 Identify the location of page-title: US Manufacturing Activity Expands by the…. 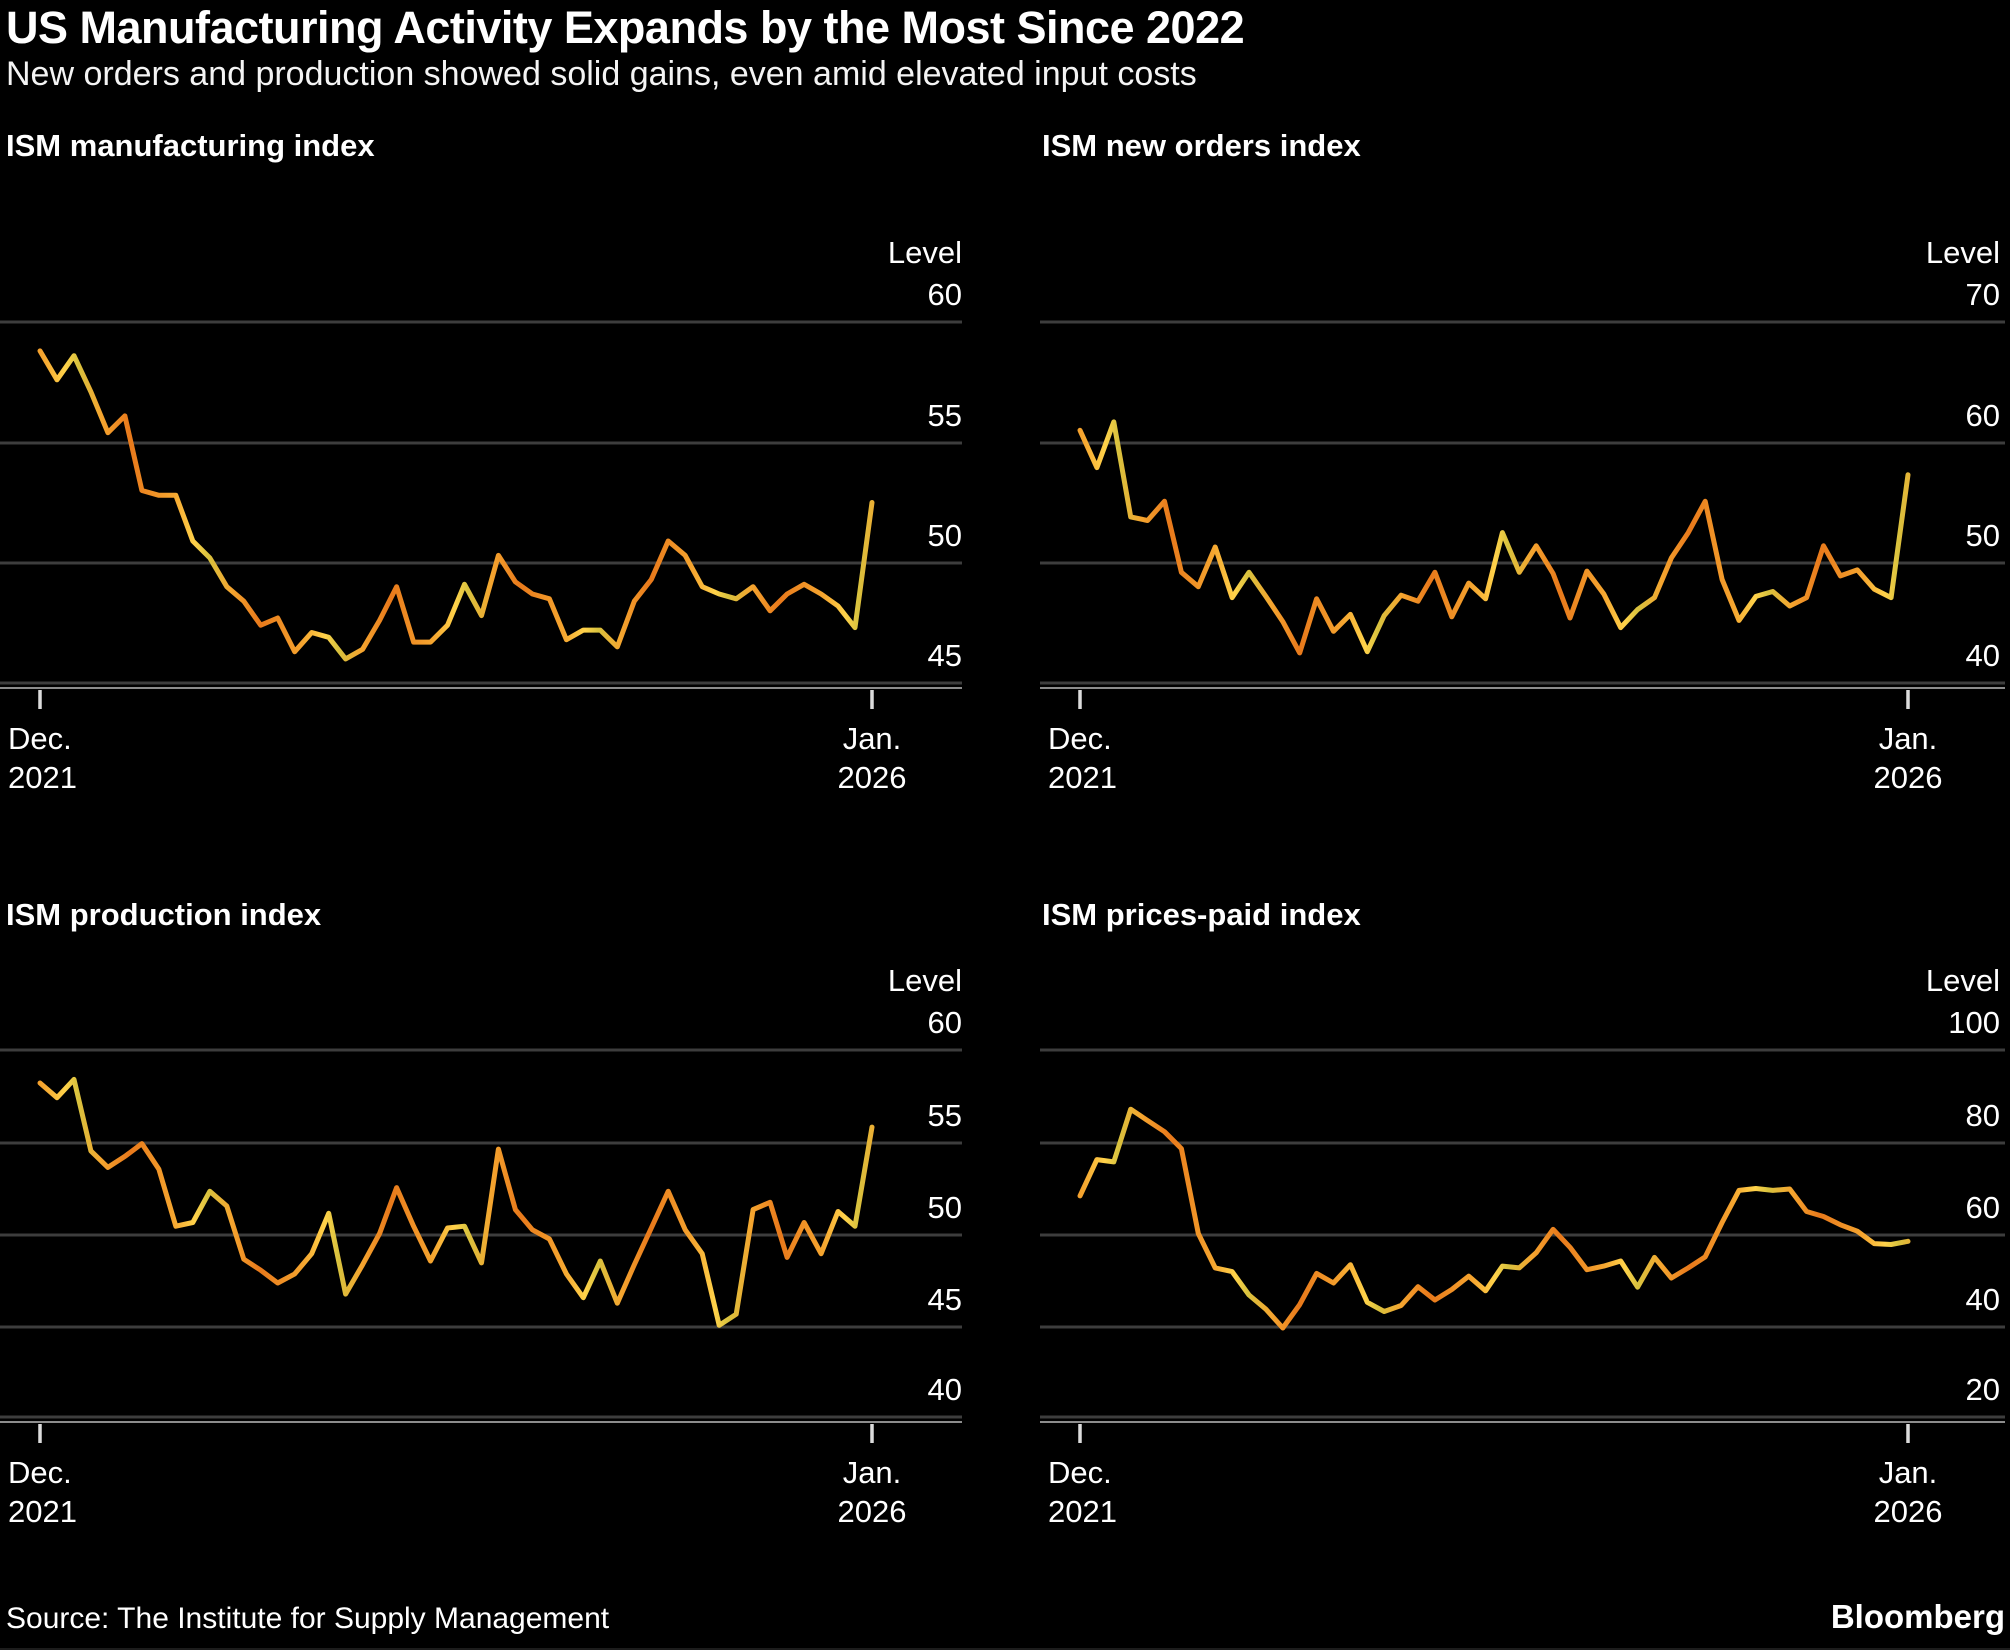
(625, 27).